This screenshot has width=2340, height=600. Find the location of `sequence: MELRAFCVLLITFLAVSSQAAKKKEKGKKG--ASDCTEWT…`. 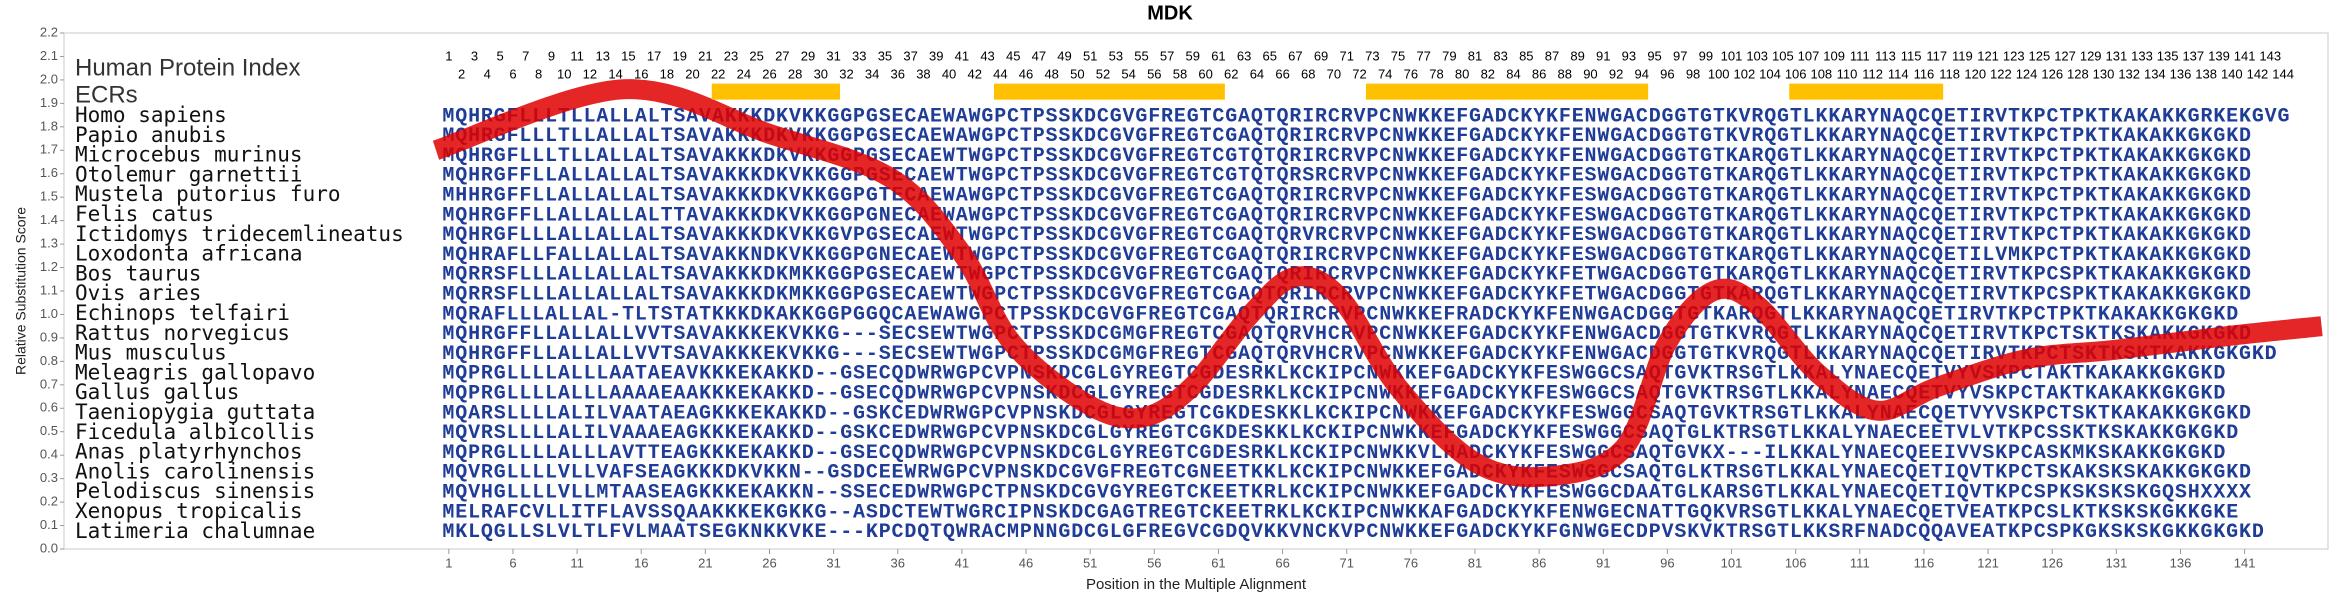

sequence: MELRAFCVLLITFLAVSSQAAKKKEKGKKG--ASDCTEWT… is located at coordinates (1340, 512).